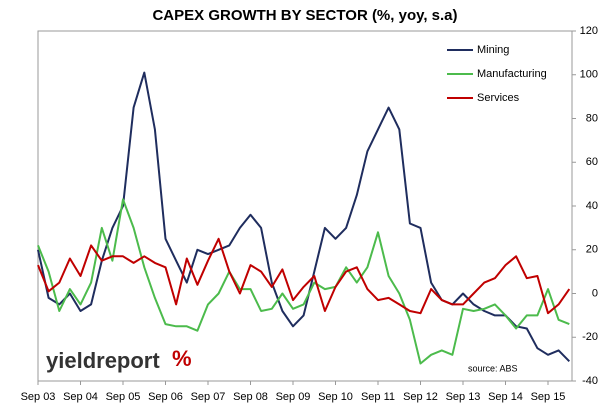 Image resolution: width=607 pixels, height=409 pixels. What do you see at coordinates (420, 397) in the screenshot?
I see `x-tick-label: Sep 12` at bounding box center [420, 397].